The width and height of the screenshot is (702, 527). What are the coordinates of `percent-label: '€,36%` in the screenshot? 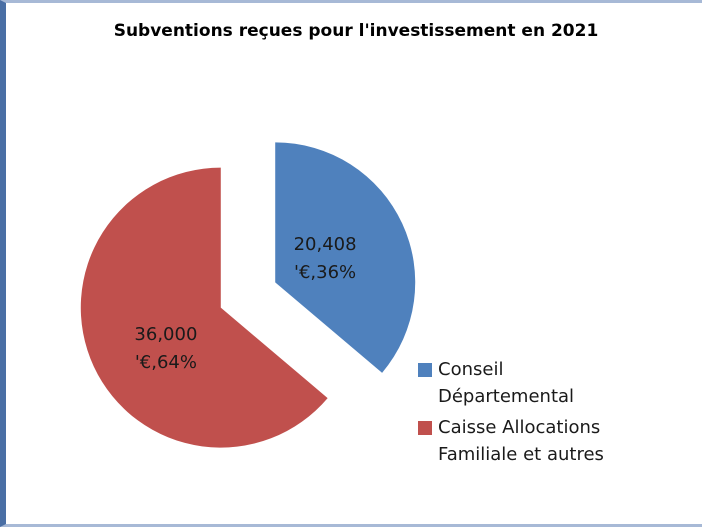 It's located at (325, 272).